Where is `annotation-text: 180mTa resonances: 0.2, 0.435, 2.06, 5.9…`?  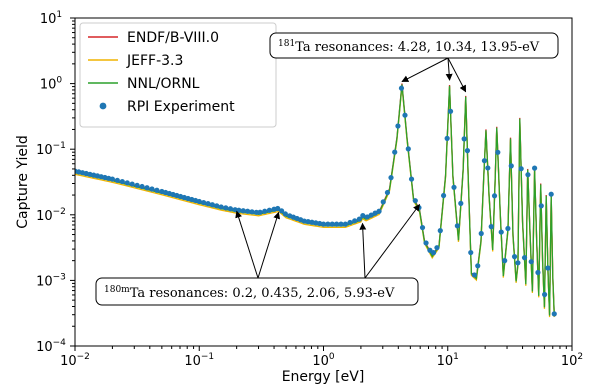 annotation-text: 180mTa resonances: 0.2, 0.435, 2.06, 5.9… is located at coordinates (249, 293).